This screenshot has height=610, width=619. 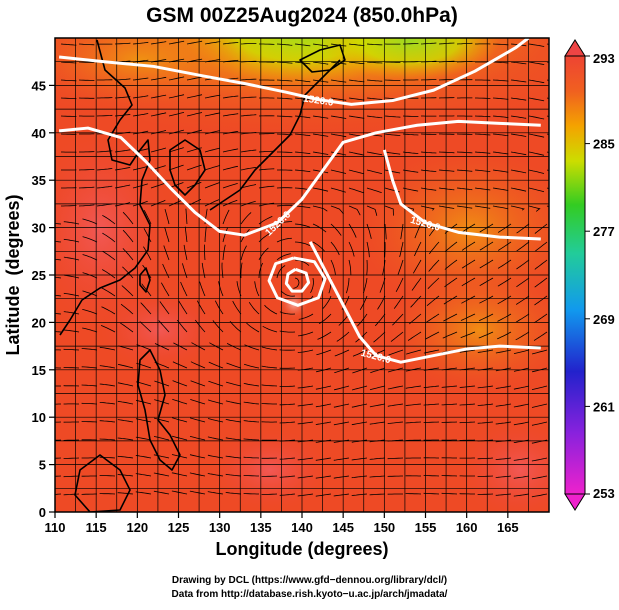 What do you see at coordinates (137, 527) in the screenshot?
I see `x-tick-label: 120` at bounding box center [137, 527].